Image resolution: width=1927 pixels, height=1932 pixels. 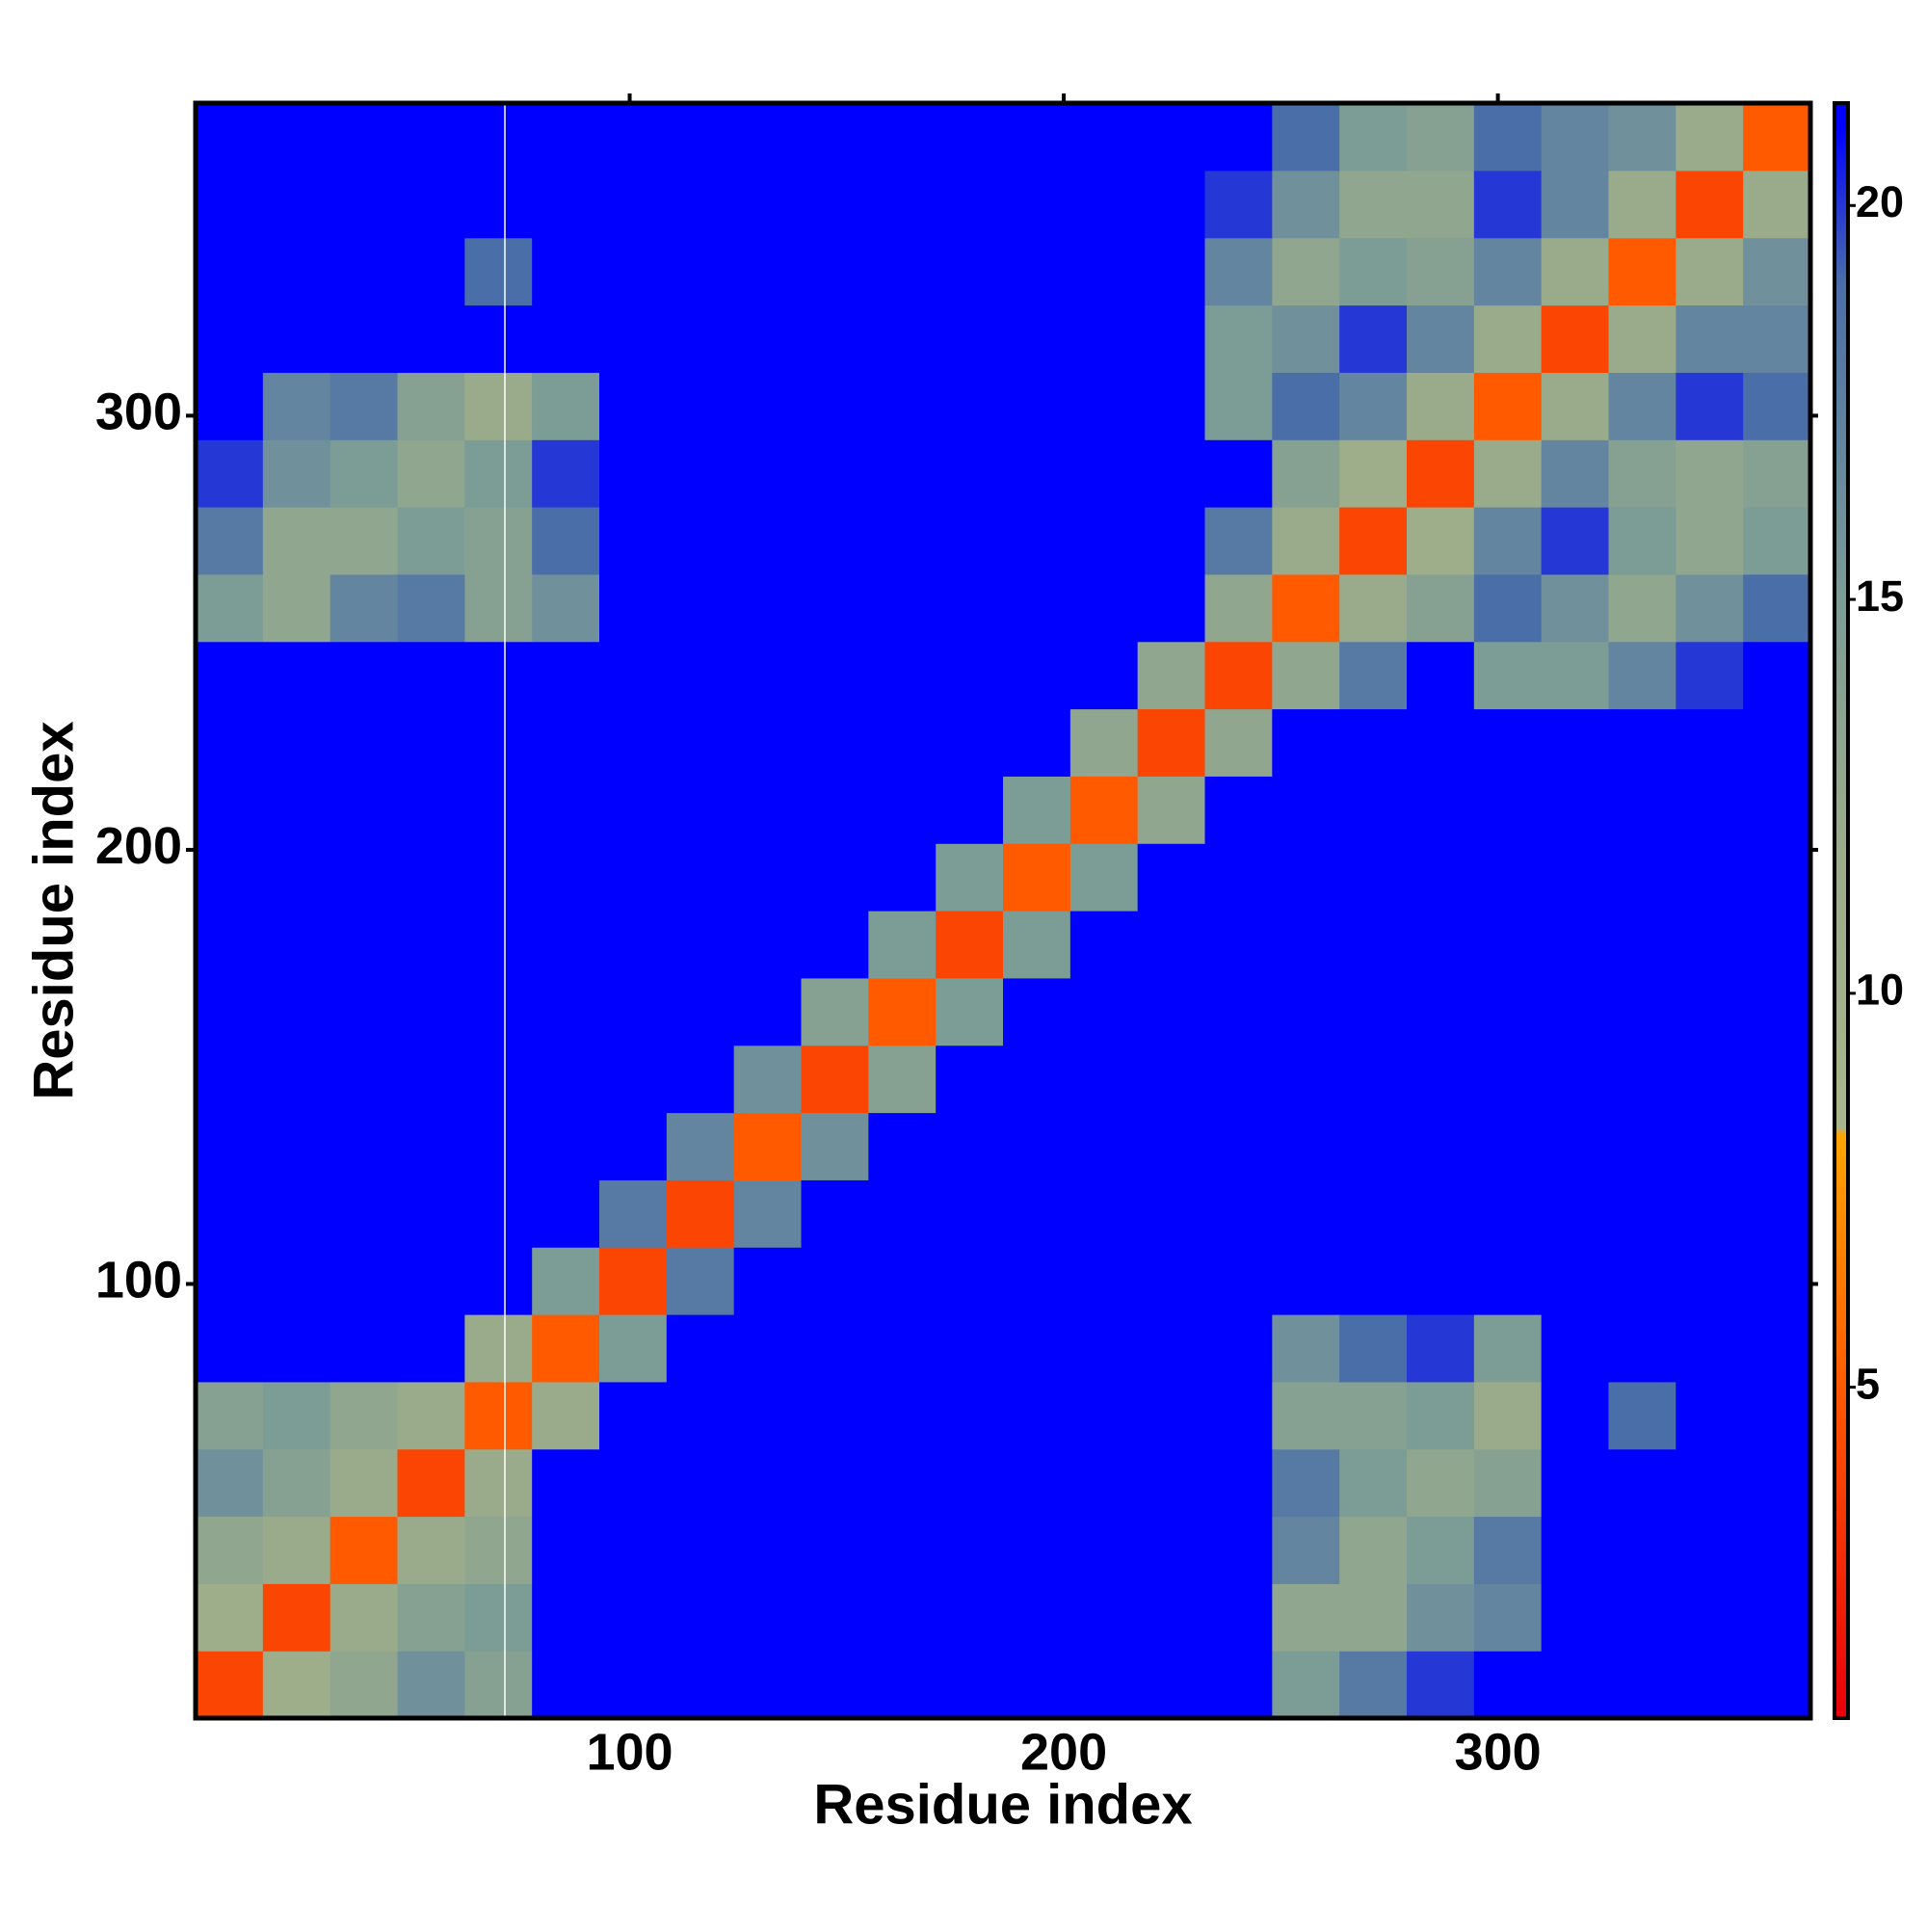 What do you see at coordinates (1842, 910) in the screenshot?
I see `colorbar` at bounding box center [1842, 910].